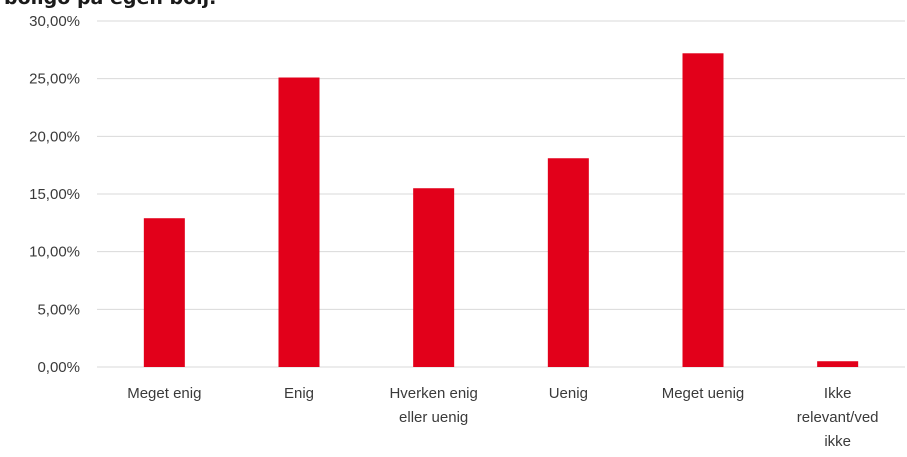  Describe the element at coordinates (54, 136) in the screenshot. I see `y-tick-label: 20,00%` at that location.